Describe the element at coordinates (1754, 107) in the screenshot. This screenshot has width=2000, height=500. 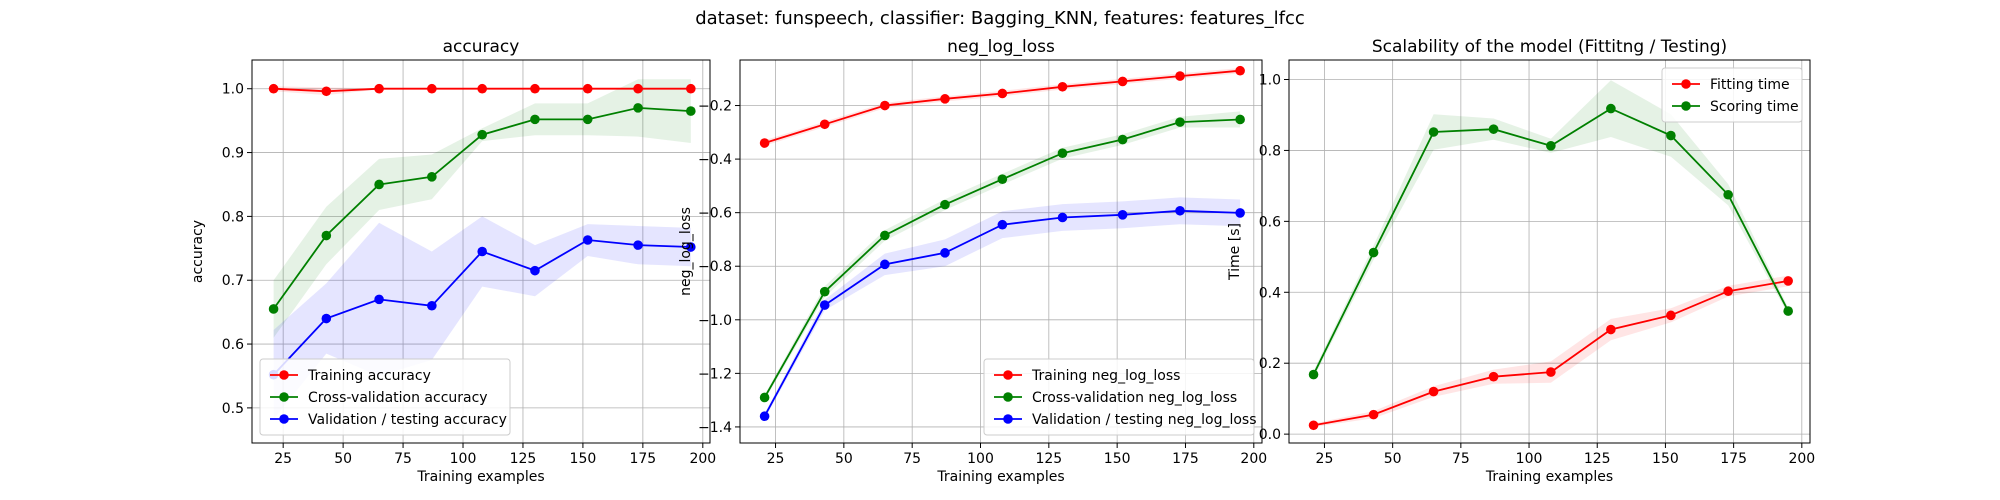
I see `legend-label: Scoring time` at that location.